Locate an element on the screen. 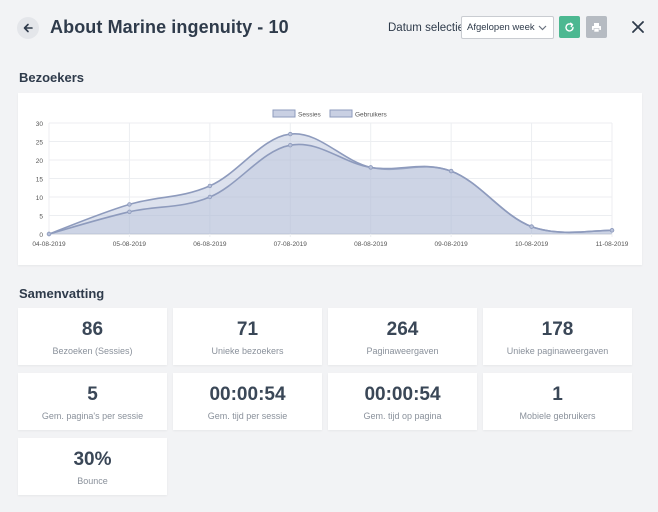 This screenshot has height=512, width=658. date-range-select: Afgelopen week is located at coordinates (507, 27).